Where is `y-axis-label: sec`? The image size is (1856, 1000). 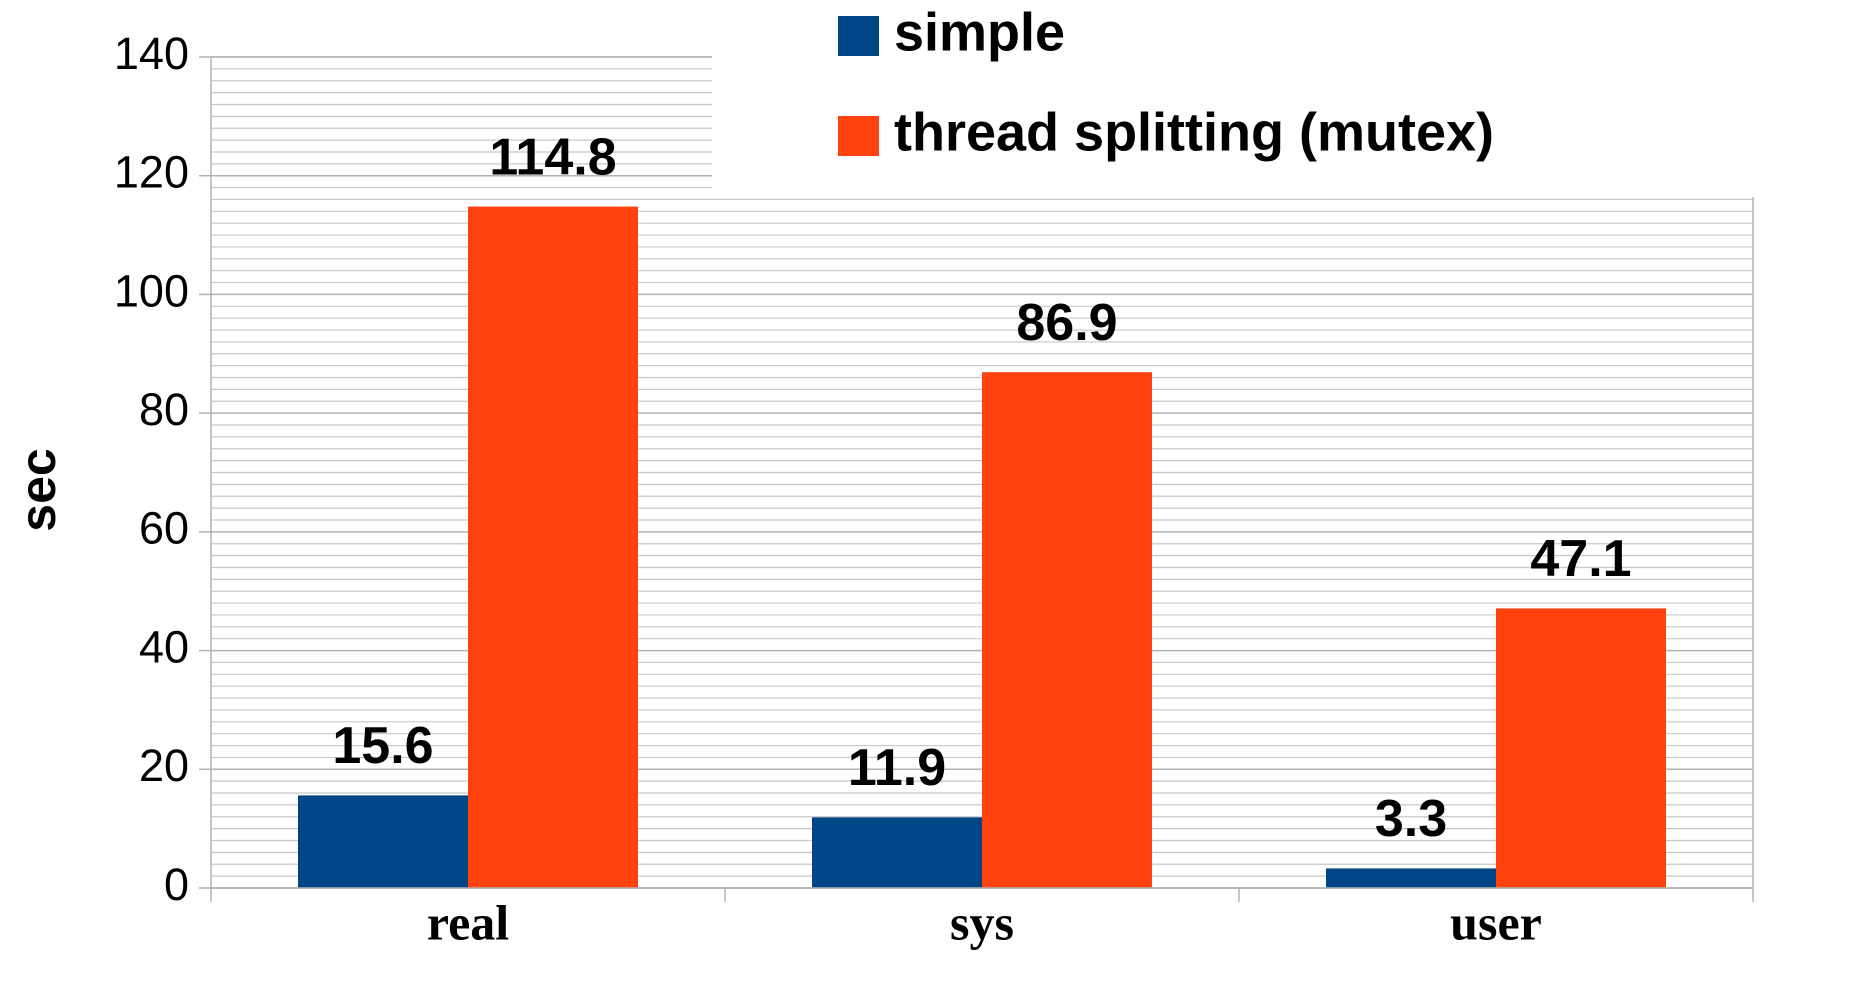
y-axis-label: sec is located at coordinates (38, 489).